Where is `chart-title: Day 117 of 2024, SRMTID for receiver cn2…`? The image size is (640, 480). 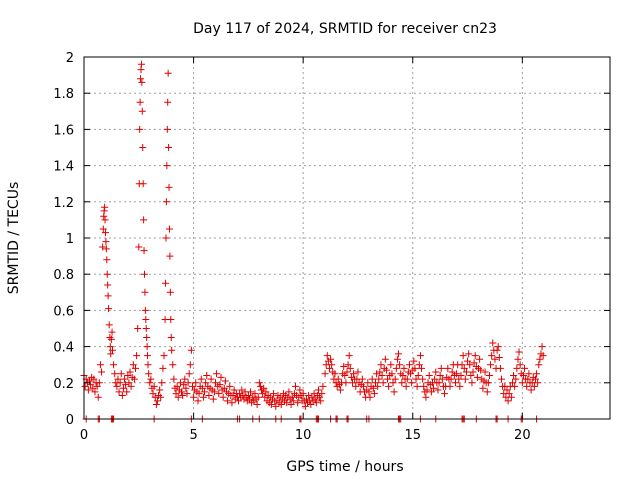
chart-title: Day 117 of 2024, SRMTID for receiver cn2… is located at coordinates (345, 29).